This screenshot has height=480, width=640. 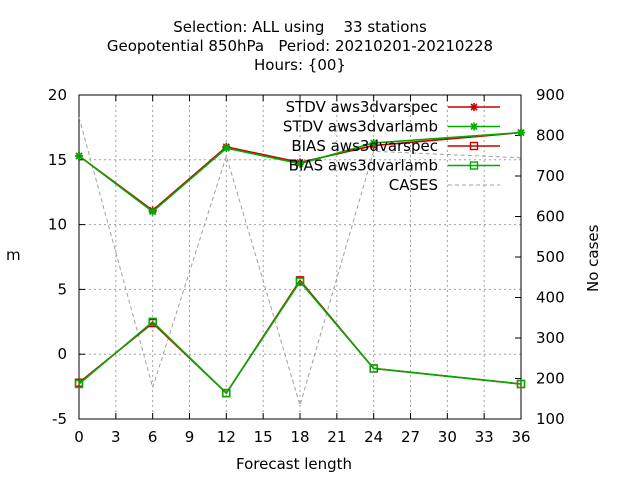 I want to click on x-tick-label: 9, so click(x=190, y=437).